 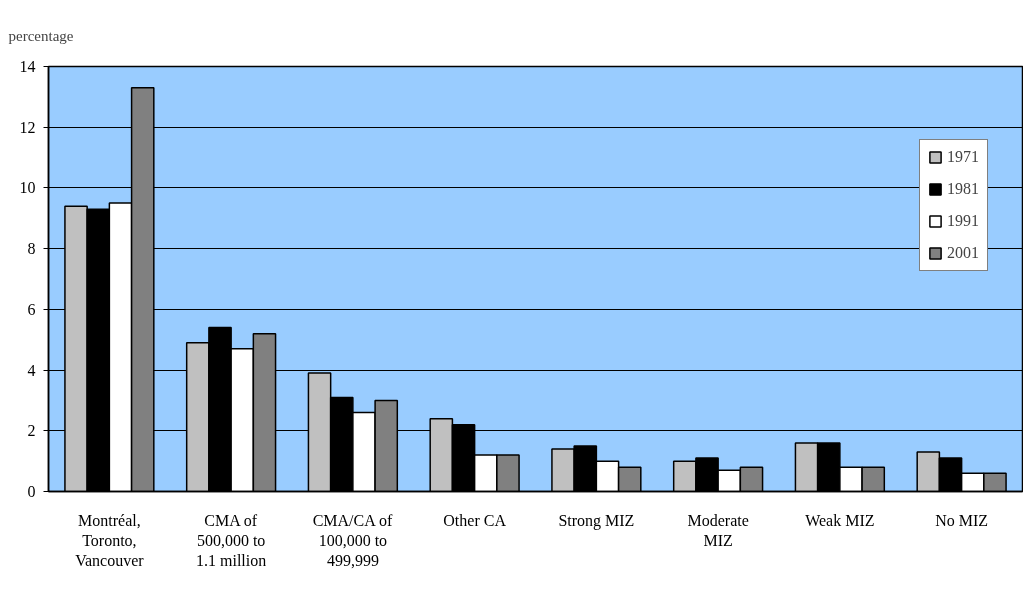 I want to click on x-tick-label: Strong MIZ, so click(x=596, y=520).